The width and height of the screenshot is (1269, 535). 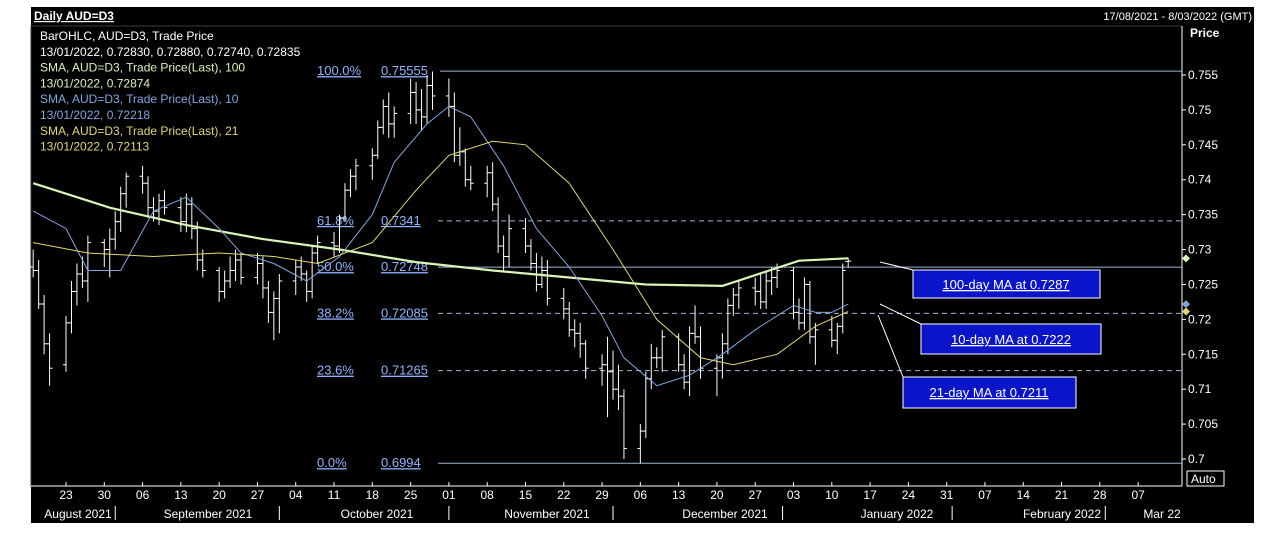 What do you see at coordinates (1200, 250) in the screenshot?
I see `y-tick-label: 0.73` at bounding box center [1200, 250].